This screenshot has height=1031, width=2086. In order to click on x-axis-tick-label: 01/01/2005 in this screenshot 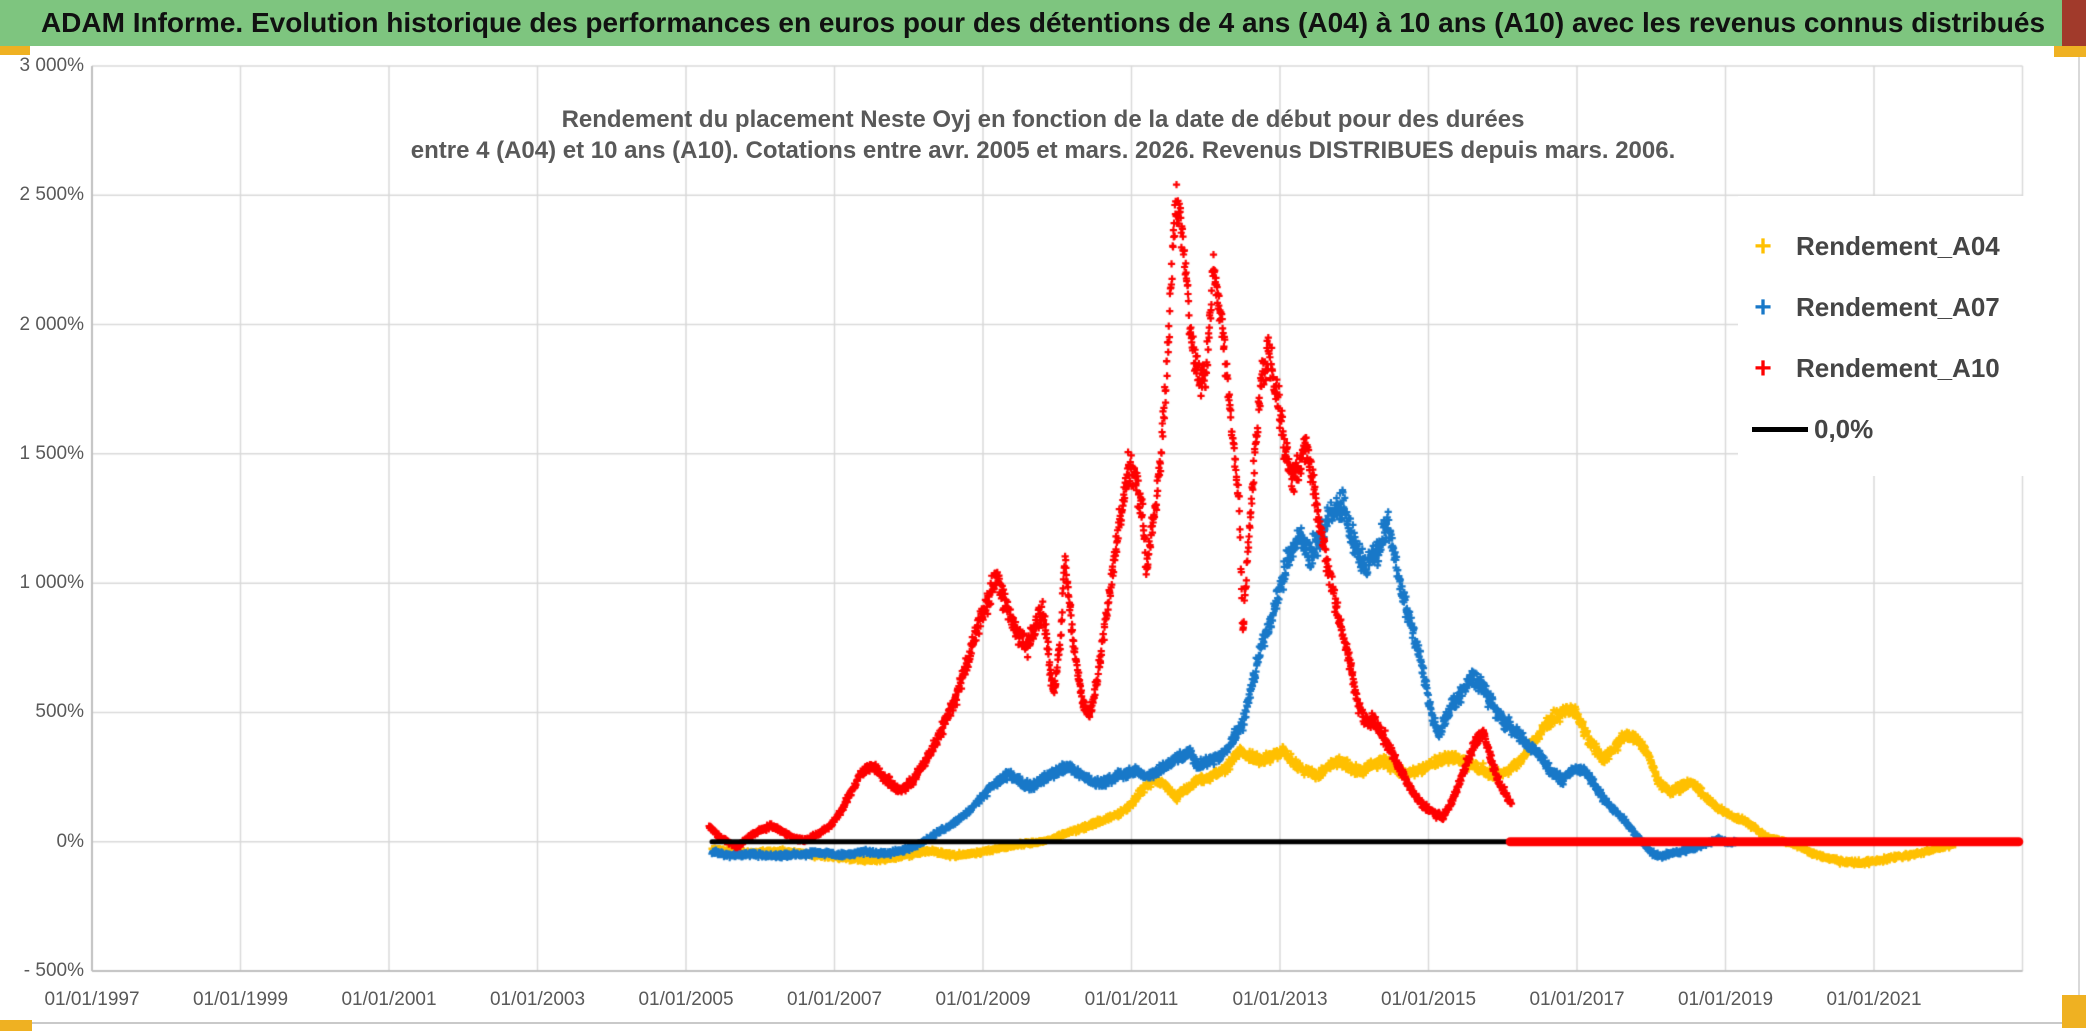, I will do `click(686, 999)`.